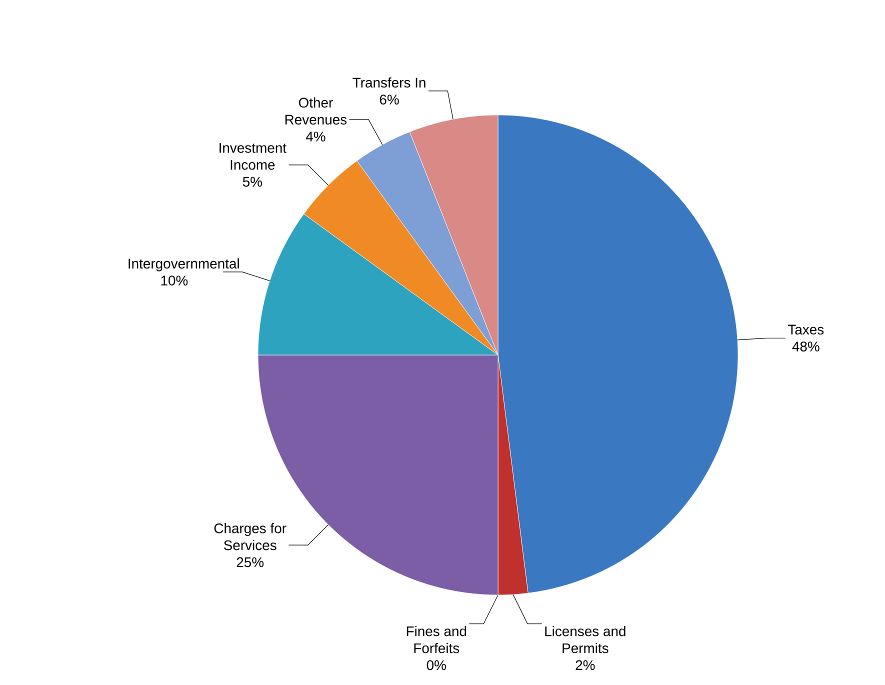 This screenshot has height=685, width=885. Describe the element at coordinates (436, 640) in the screenshot. I see `category-label: Fines and Forfeits` at that location.